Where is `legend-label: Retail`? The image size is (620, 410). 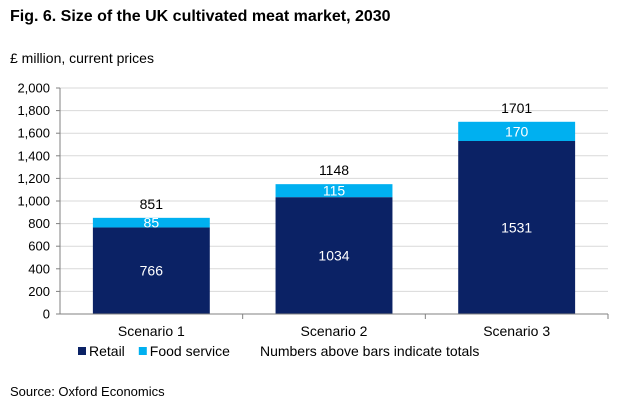 legend-label: Retail is located at coordinates (107, 351).